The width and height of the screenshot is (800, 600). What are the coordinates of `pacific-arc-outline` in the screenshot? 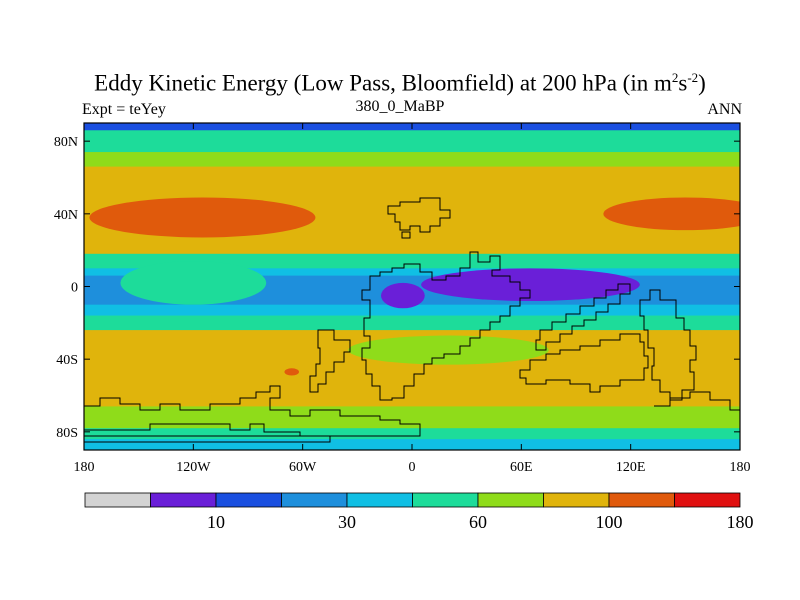 It's located at (583, 317).